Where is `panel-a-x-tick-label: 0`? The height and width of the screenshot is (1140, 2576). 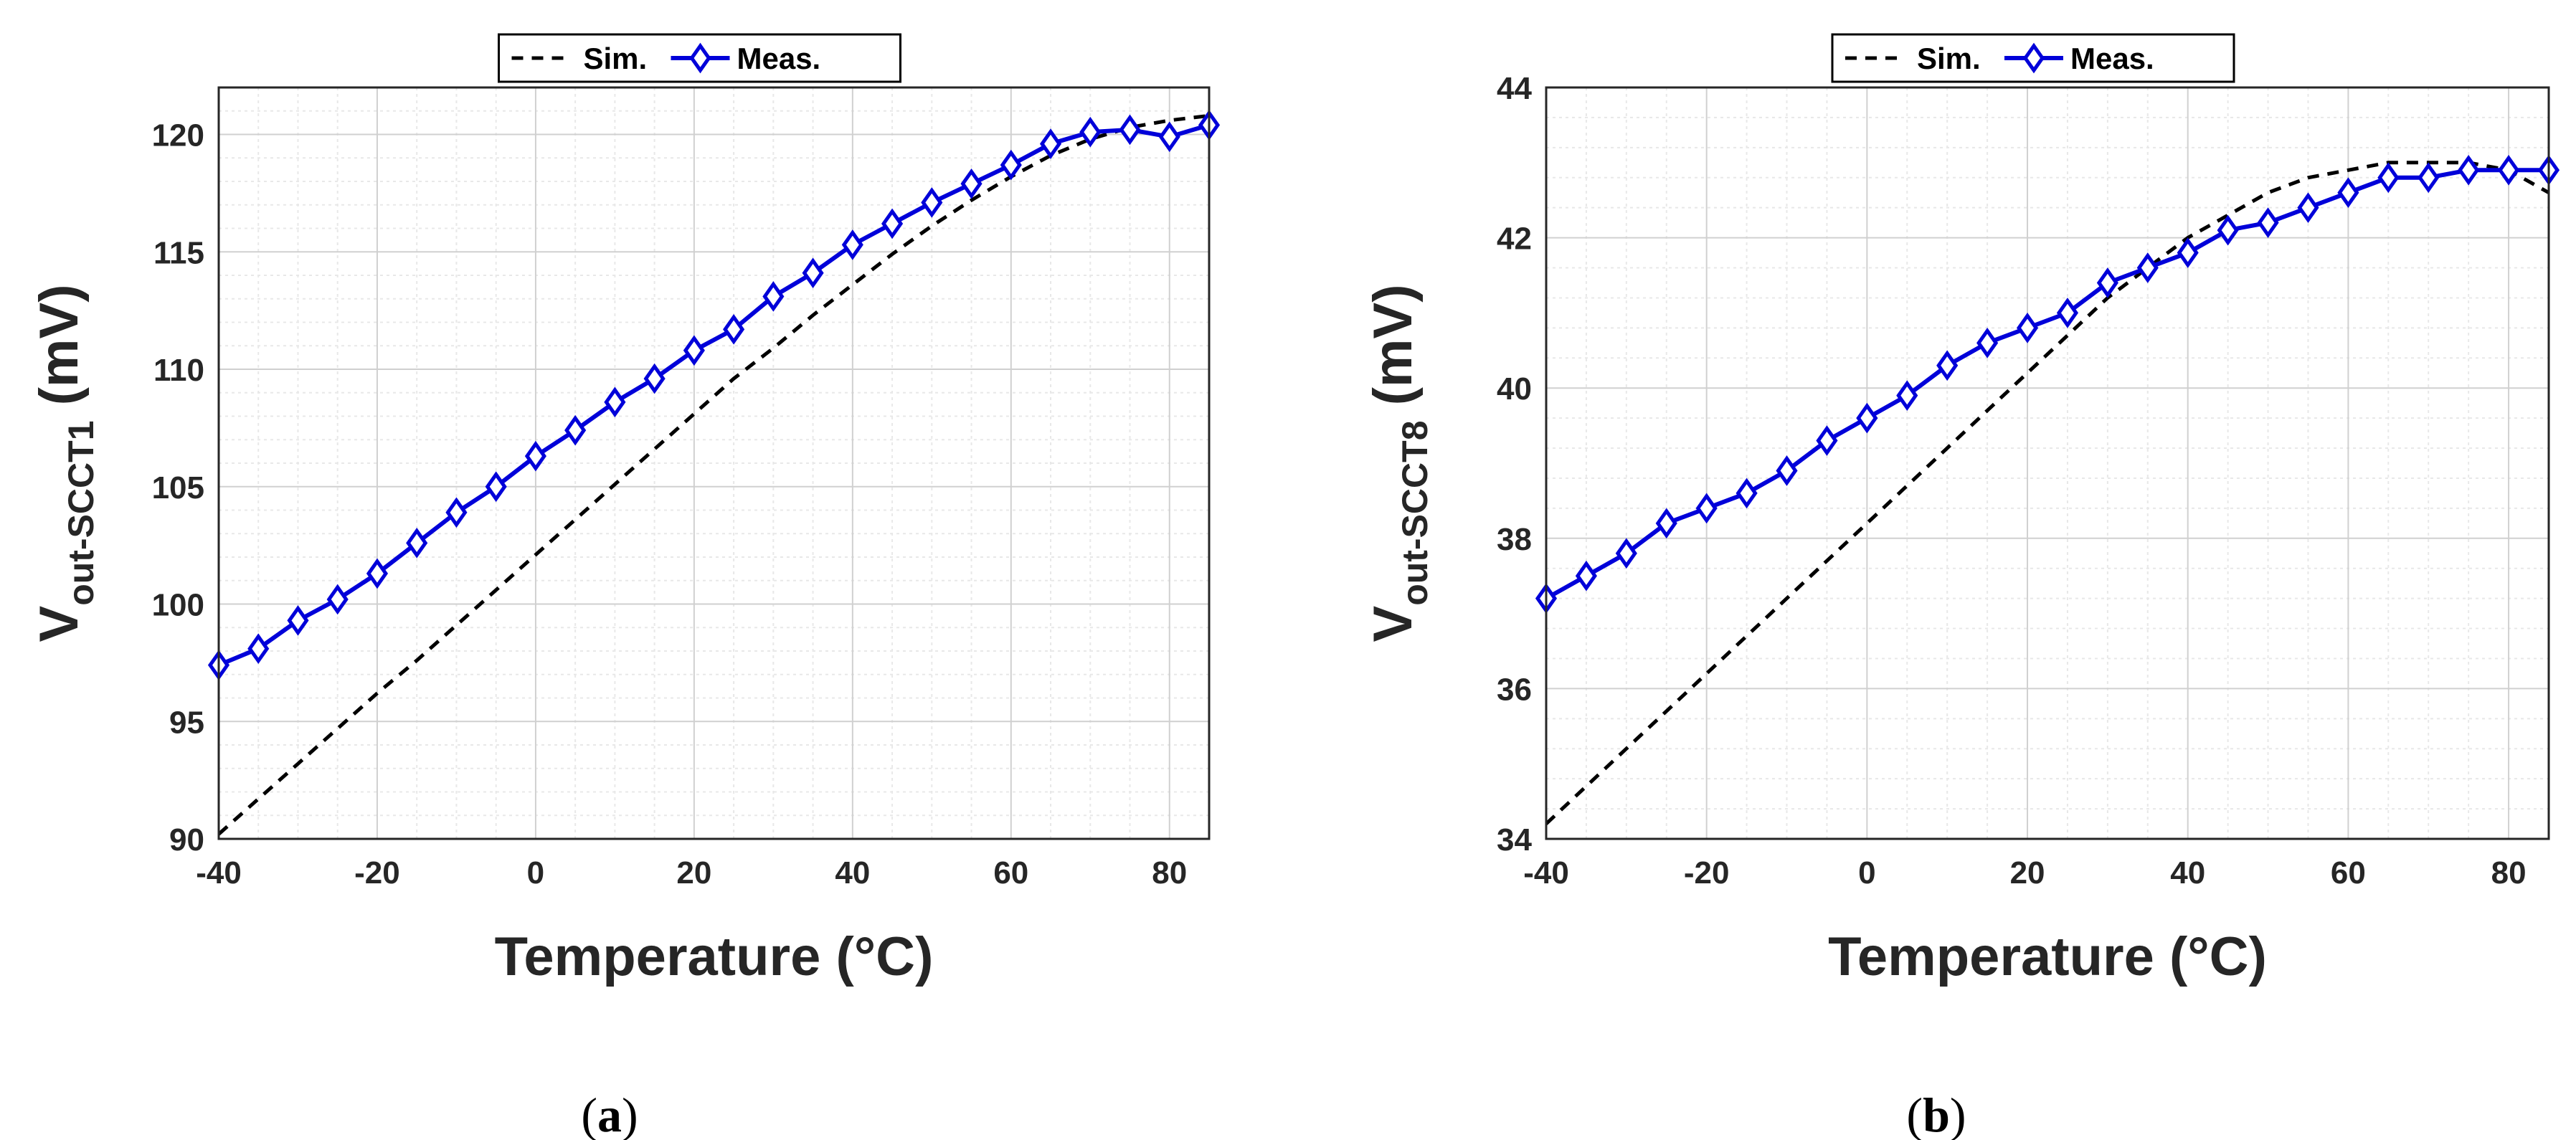
panel-a-x-tick-label: 0 is located at coordinates (535, 872).